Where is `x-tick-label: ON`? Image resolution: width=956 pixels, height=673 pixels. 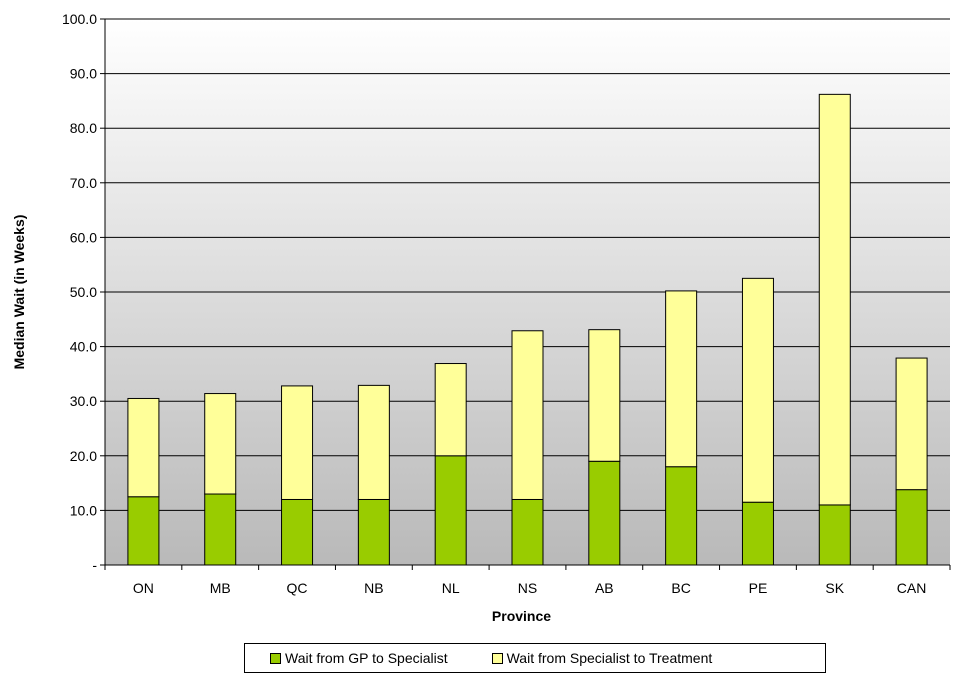
x-tick-label: ON is located at coordinates (143, 588).